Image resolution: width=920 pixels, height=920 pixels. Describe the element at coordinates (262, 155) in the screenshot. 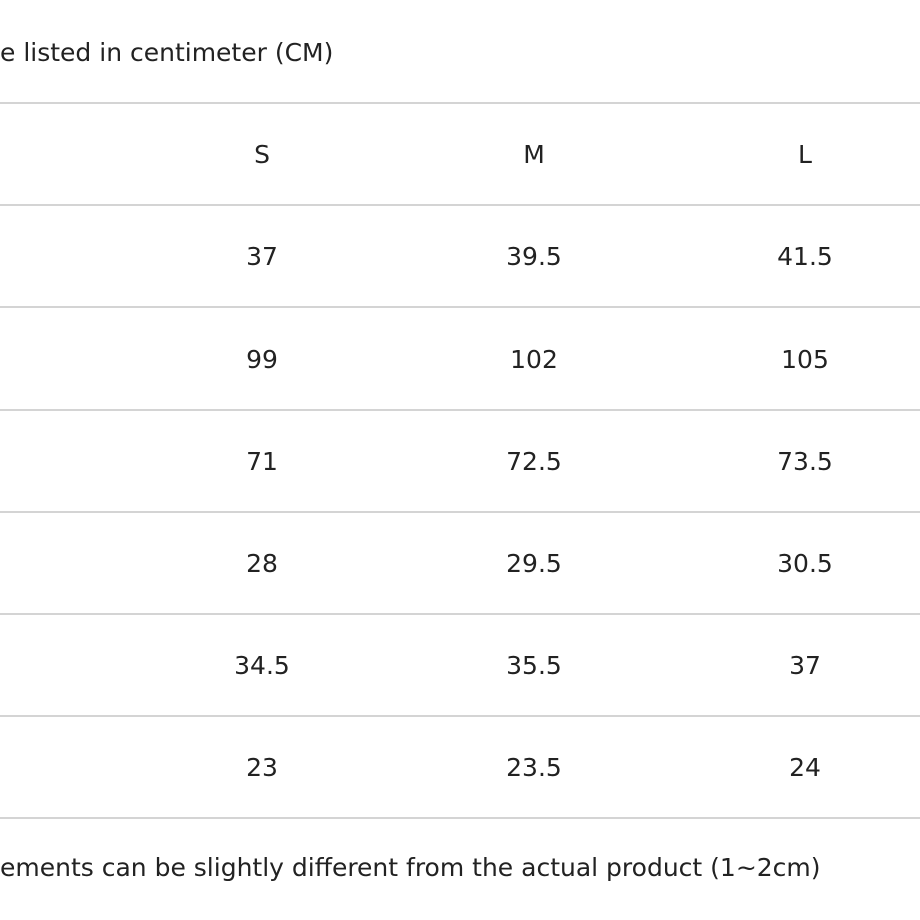

I see `column-header: S` at that location.